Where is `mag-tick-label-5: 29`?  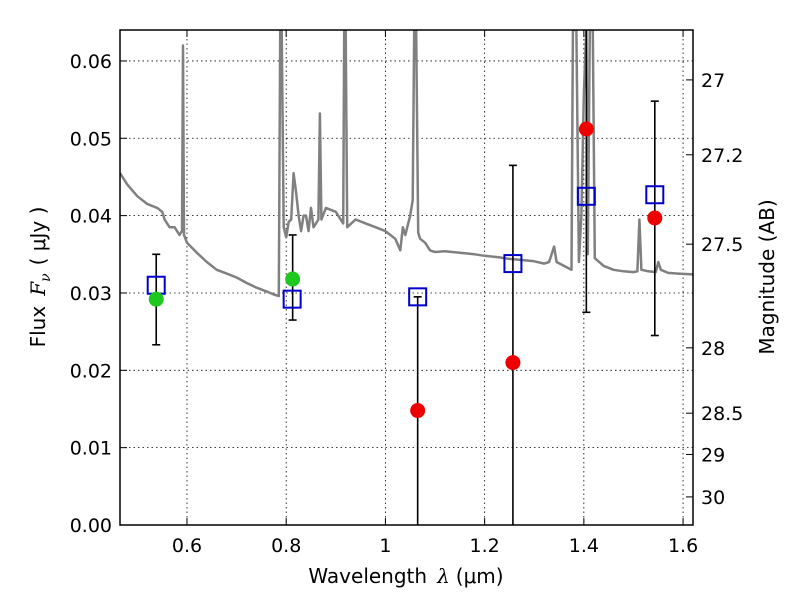 mag-tick-label-5: 29 is located at coordinates (713, 455).